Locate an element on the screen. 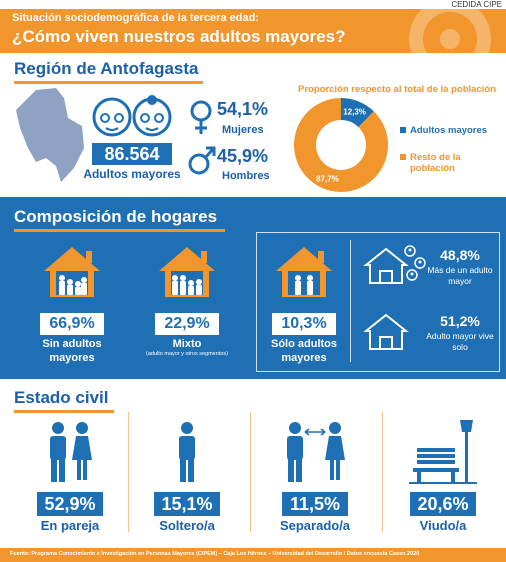 The image size is (506, 562). donut-label: 87,7% is located at coordinates (327, 178).